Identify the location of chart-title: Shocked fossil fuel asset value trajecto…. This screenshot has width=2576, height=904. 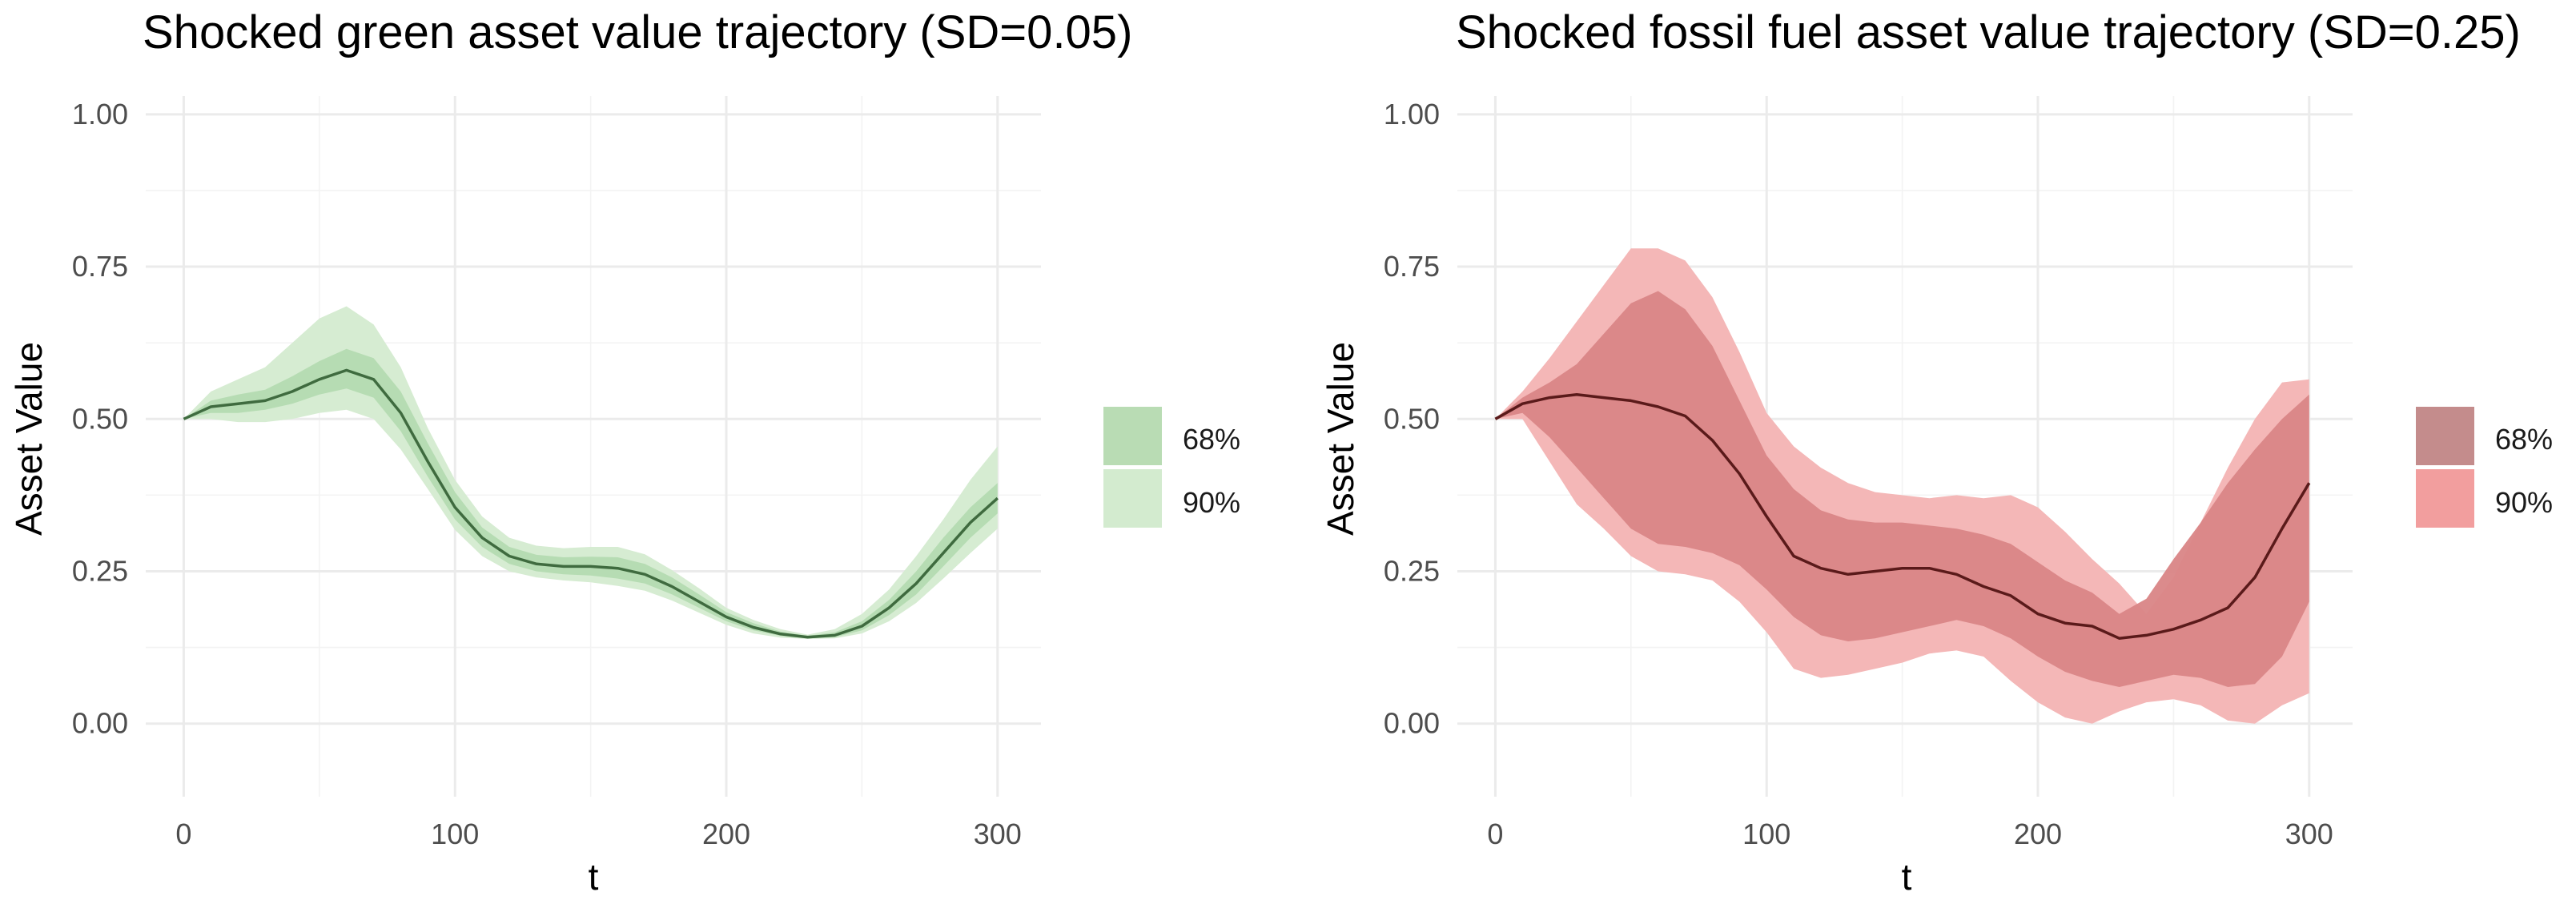
(1988, 32).